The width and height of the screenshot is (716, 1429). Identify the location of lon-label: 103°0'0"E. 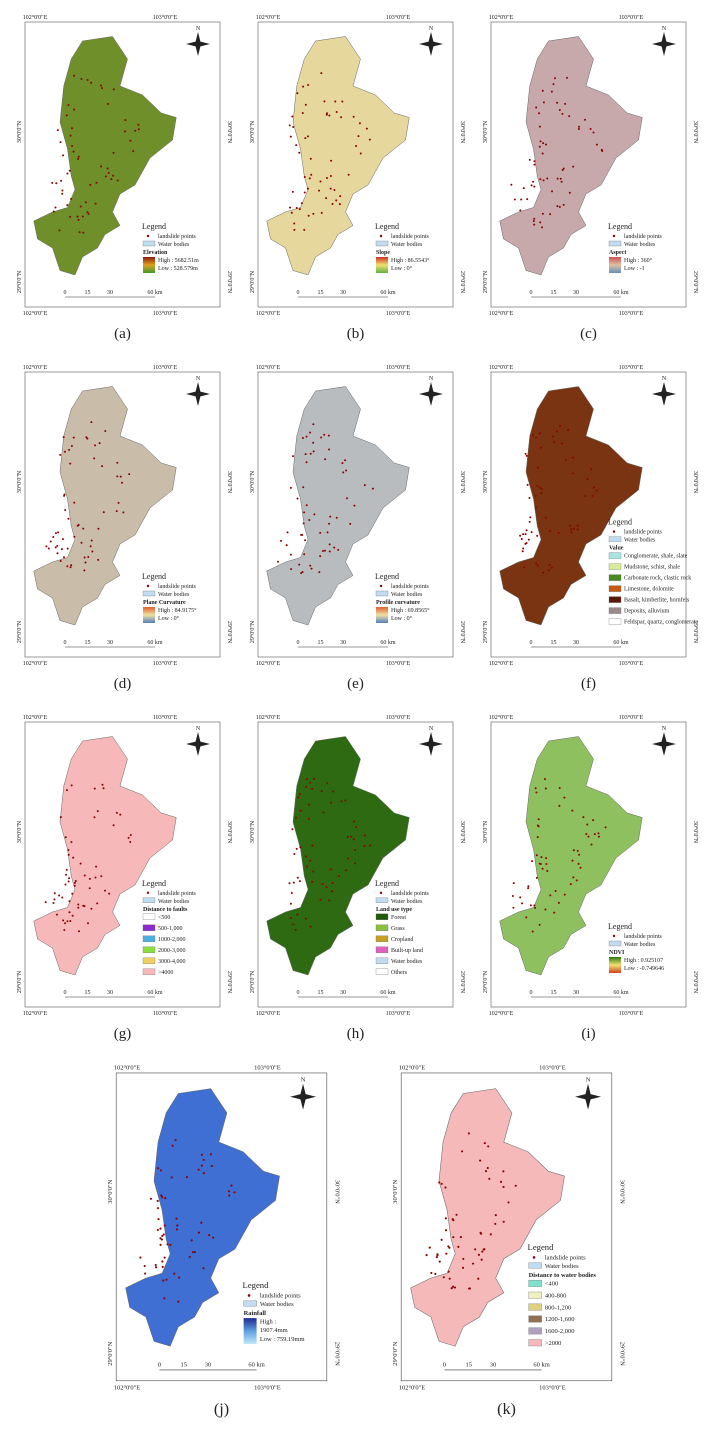
(552, 1068).